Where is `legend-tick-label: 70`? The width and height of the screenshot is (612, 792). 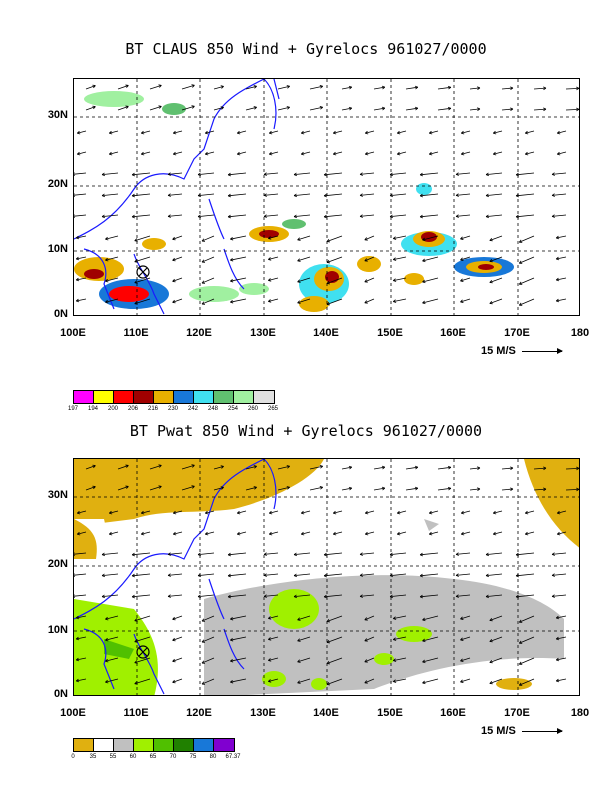
legend-tick-label: 70 is located at coordinates (173, 757).